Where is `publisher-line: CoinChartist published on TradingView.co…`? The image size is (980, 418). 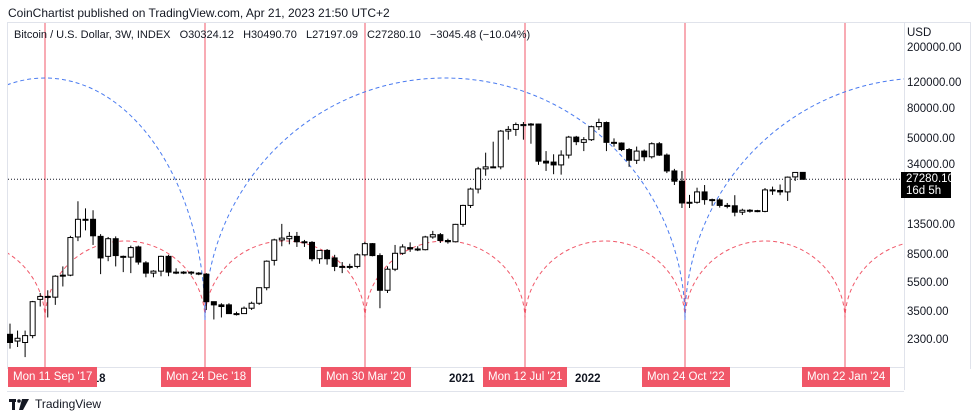 publisher-line: CoinChartist published on TradingView.co… is located at coordinates (199, 13).